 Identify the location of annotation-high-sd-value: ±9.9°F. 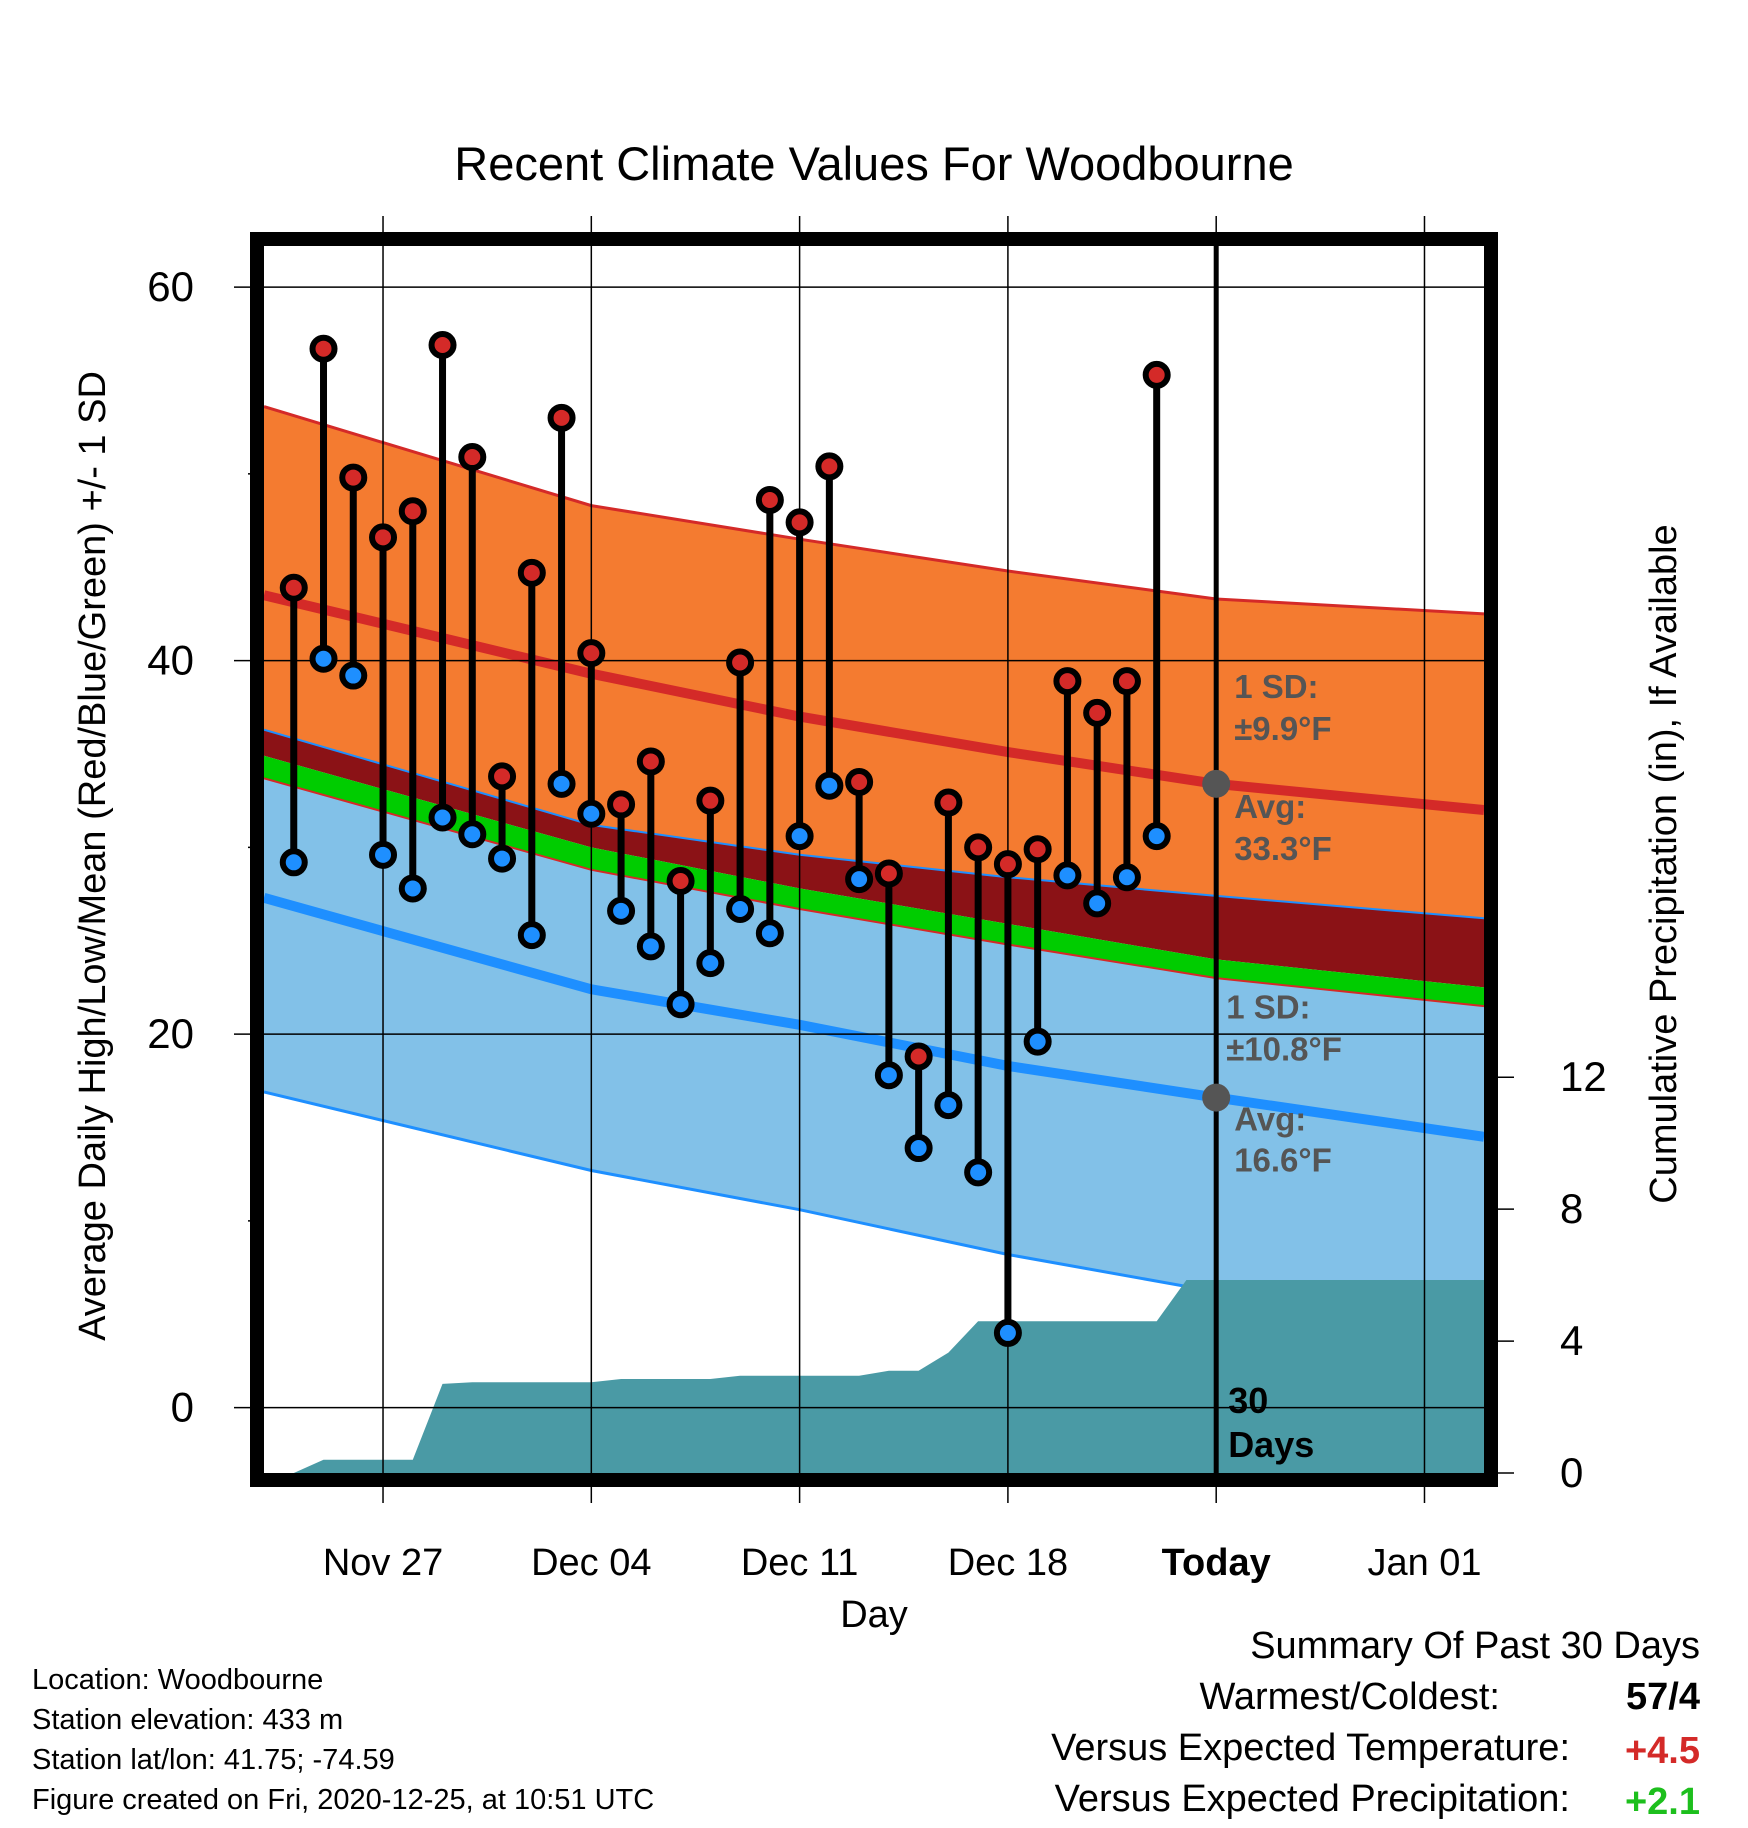
(1282, 728).